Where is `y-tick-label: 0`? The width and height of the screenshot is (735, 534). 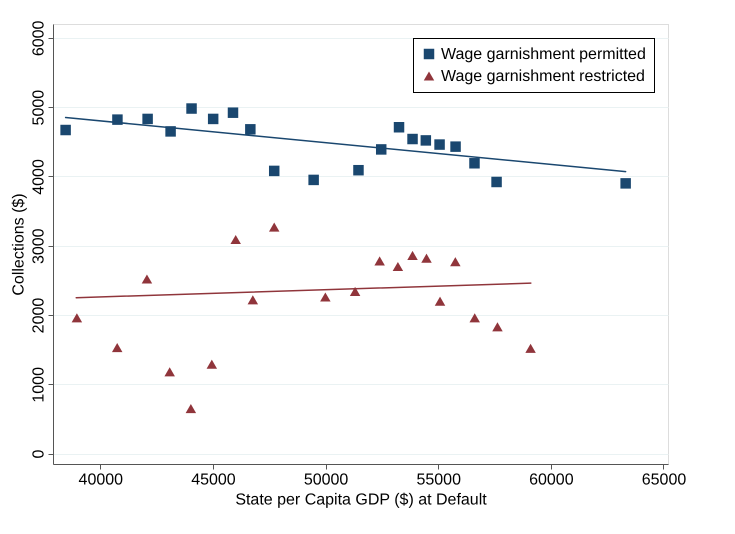 y-tick-label: 0 is located at coordinates (39, 454).